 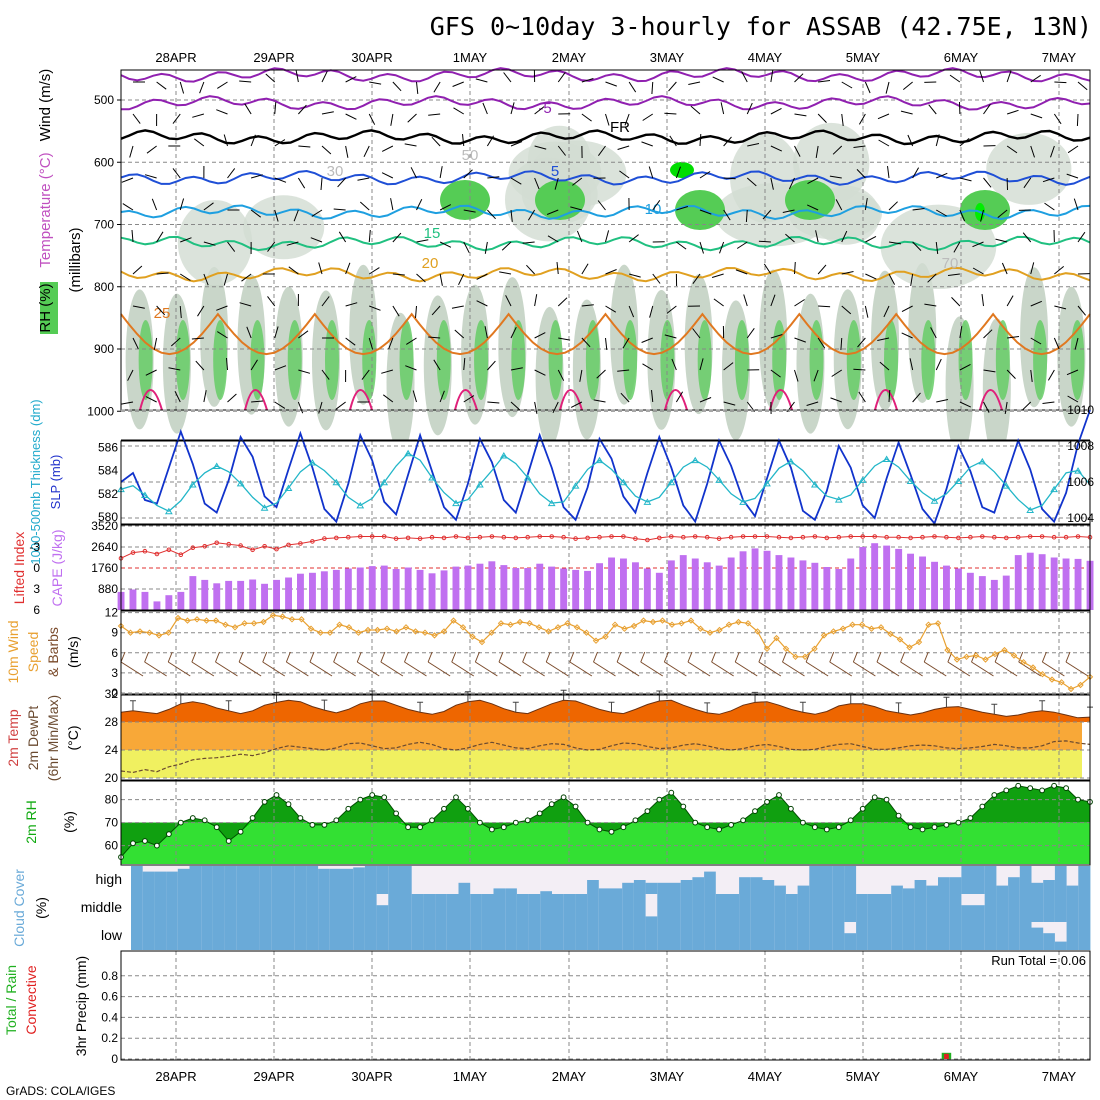 I want to click on pressure-tick: 1000, so click(x=100, y=411).